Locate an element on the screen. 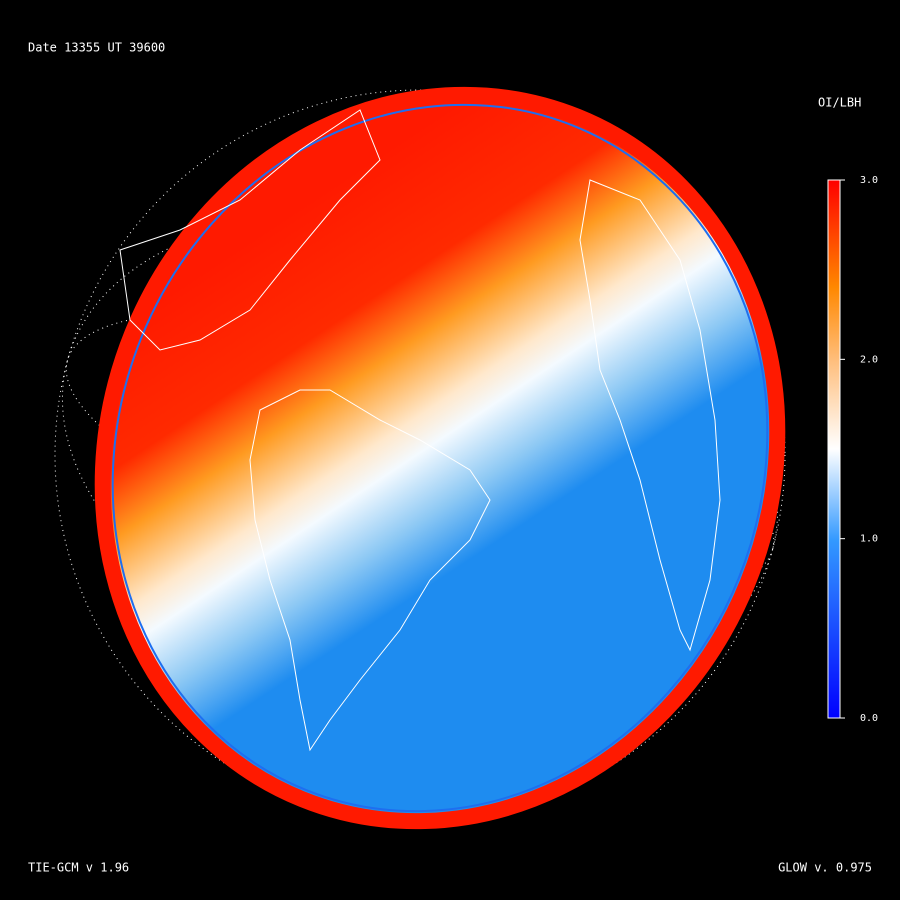 The width and height of the screenshot is (900, 900). colorbar-title: OI/LBH is located at coordinates (839, 103).